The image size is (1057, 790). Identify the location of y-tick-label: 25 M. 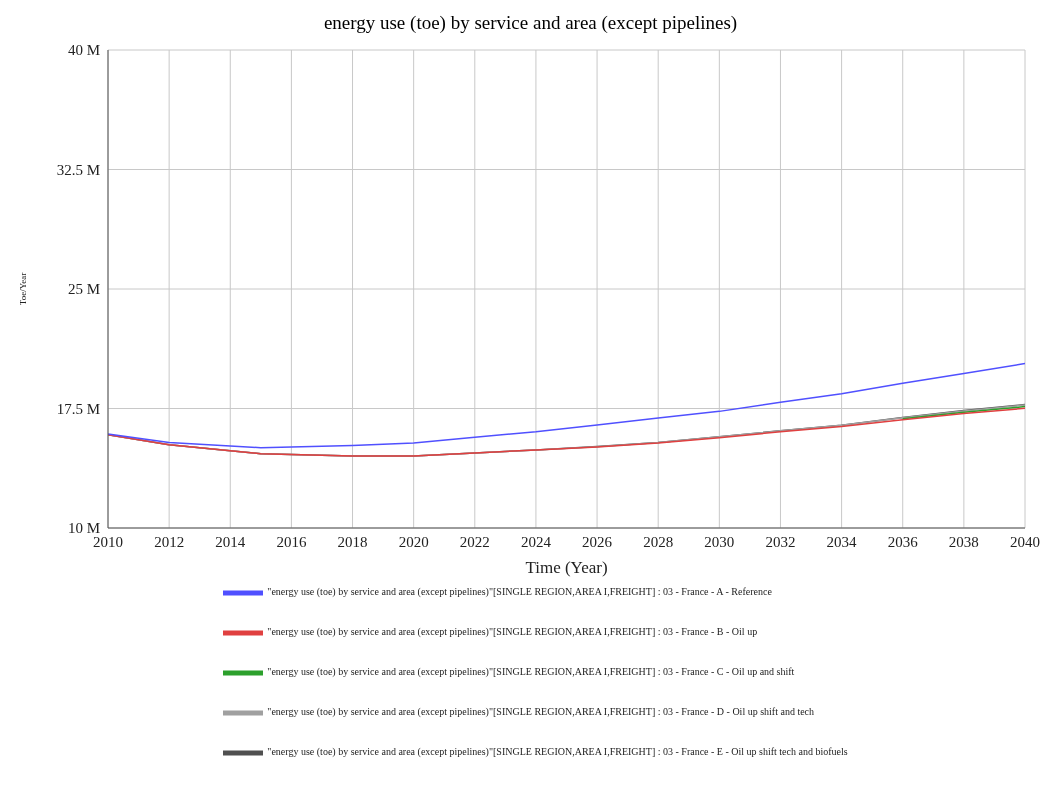
(83, 289).